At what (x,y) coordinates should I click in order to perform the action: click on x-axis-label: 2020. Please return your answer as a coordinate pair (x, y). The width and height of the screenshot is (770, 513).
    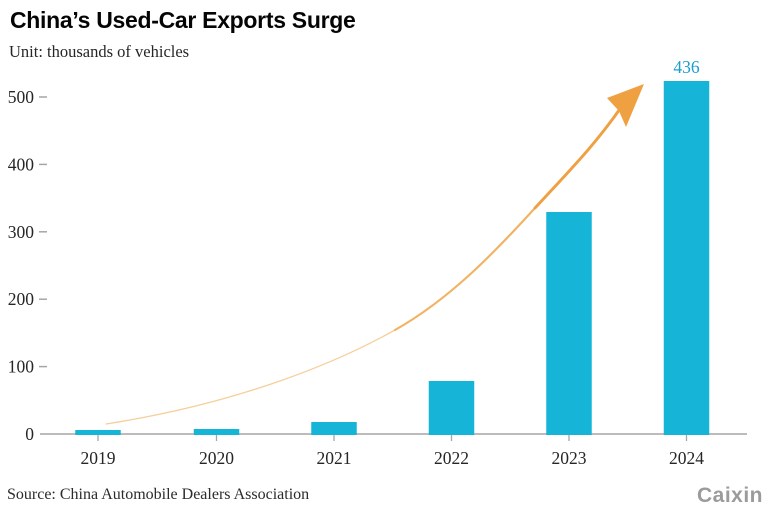
    Looking at the image, I should click on (216, 458).